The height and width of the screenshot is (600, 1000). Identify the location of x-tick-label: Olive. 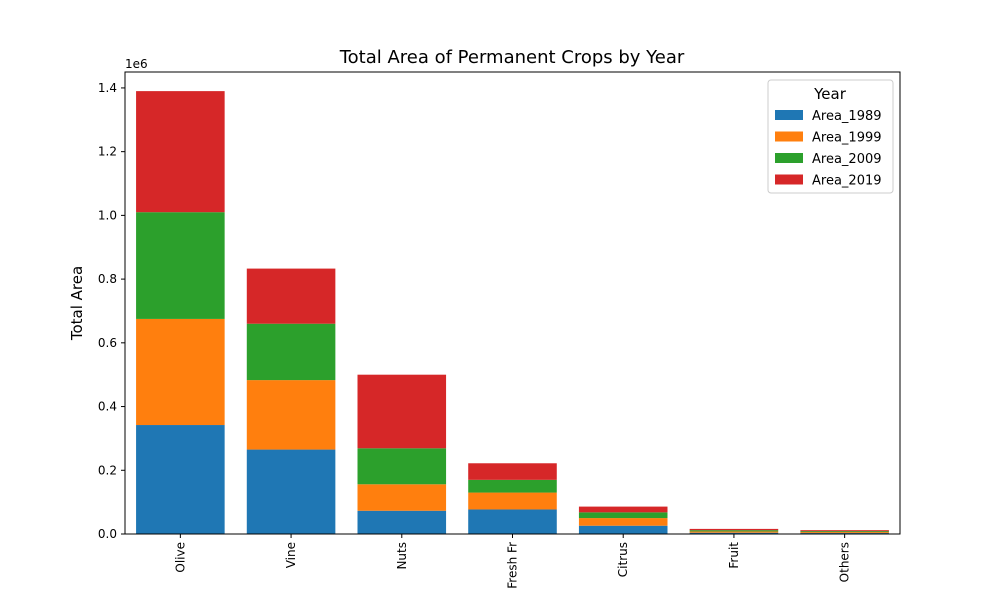
(180, 557).